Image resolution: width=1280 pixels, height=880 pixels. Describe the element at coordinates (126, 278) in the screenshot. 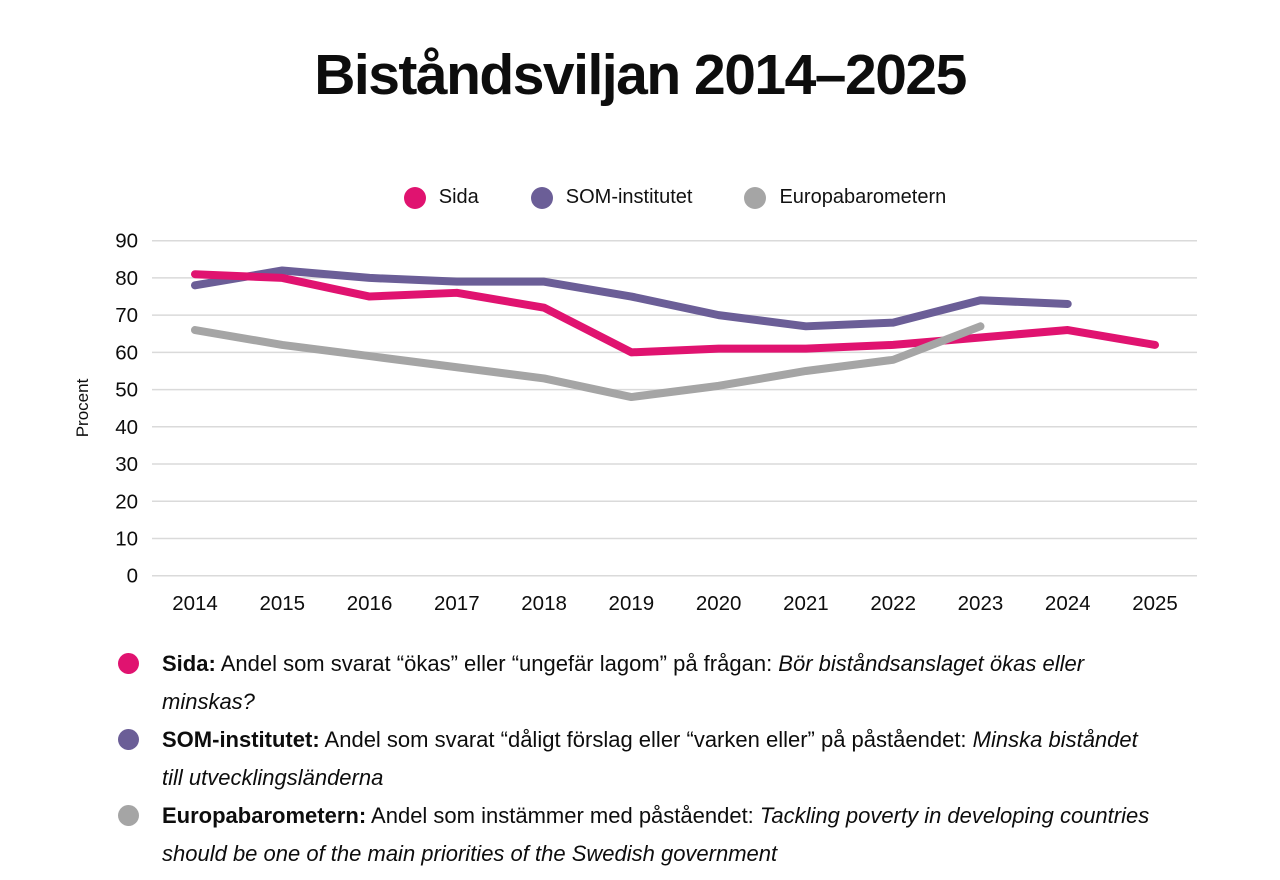

I see `svg-text: 80` at that location.